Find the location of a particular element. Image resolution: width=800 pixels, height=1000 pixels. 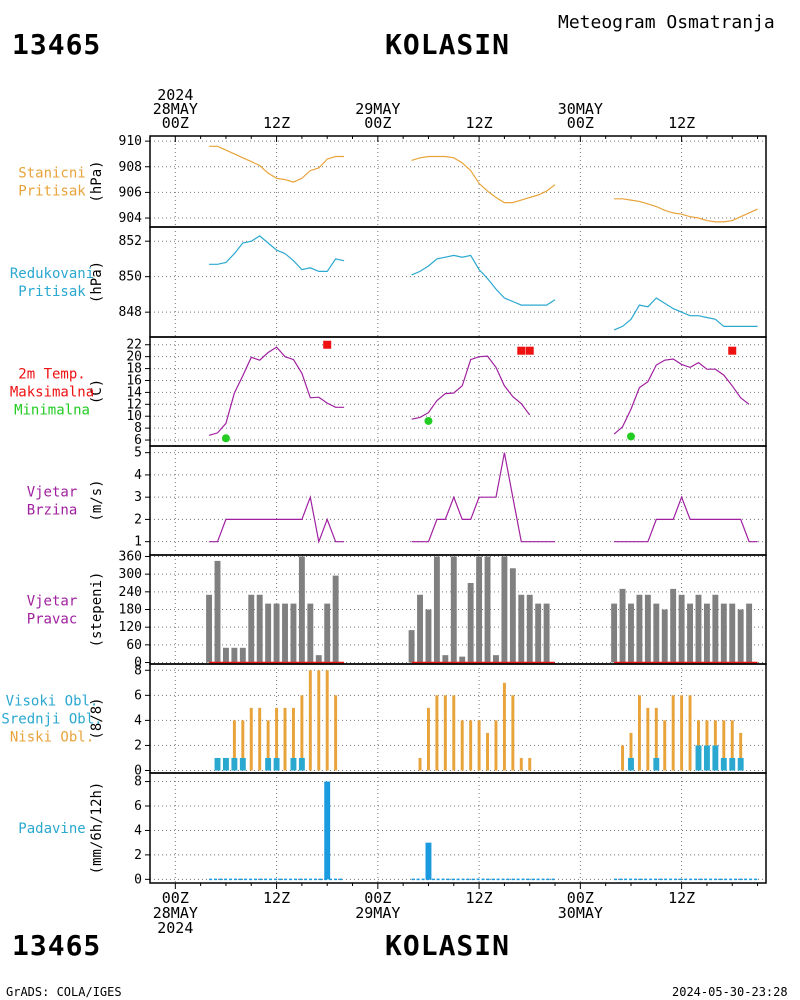

y-tick-label: 300 is located at coordinates (130, 574).